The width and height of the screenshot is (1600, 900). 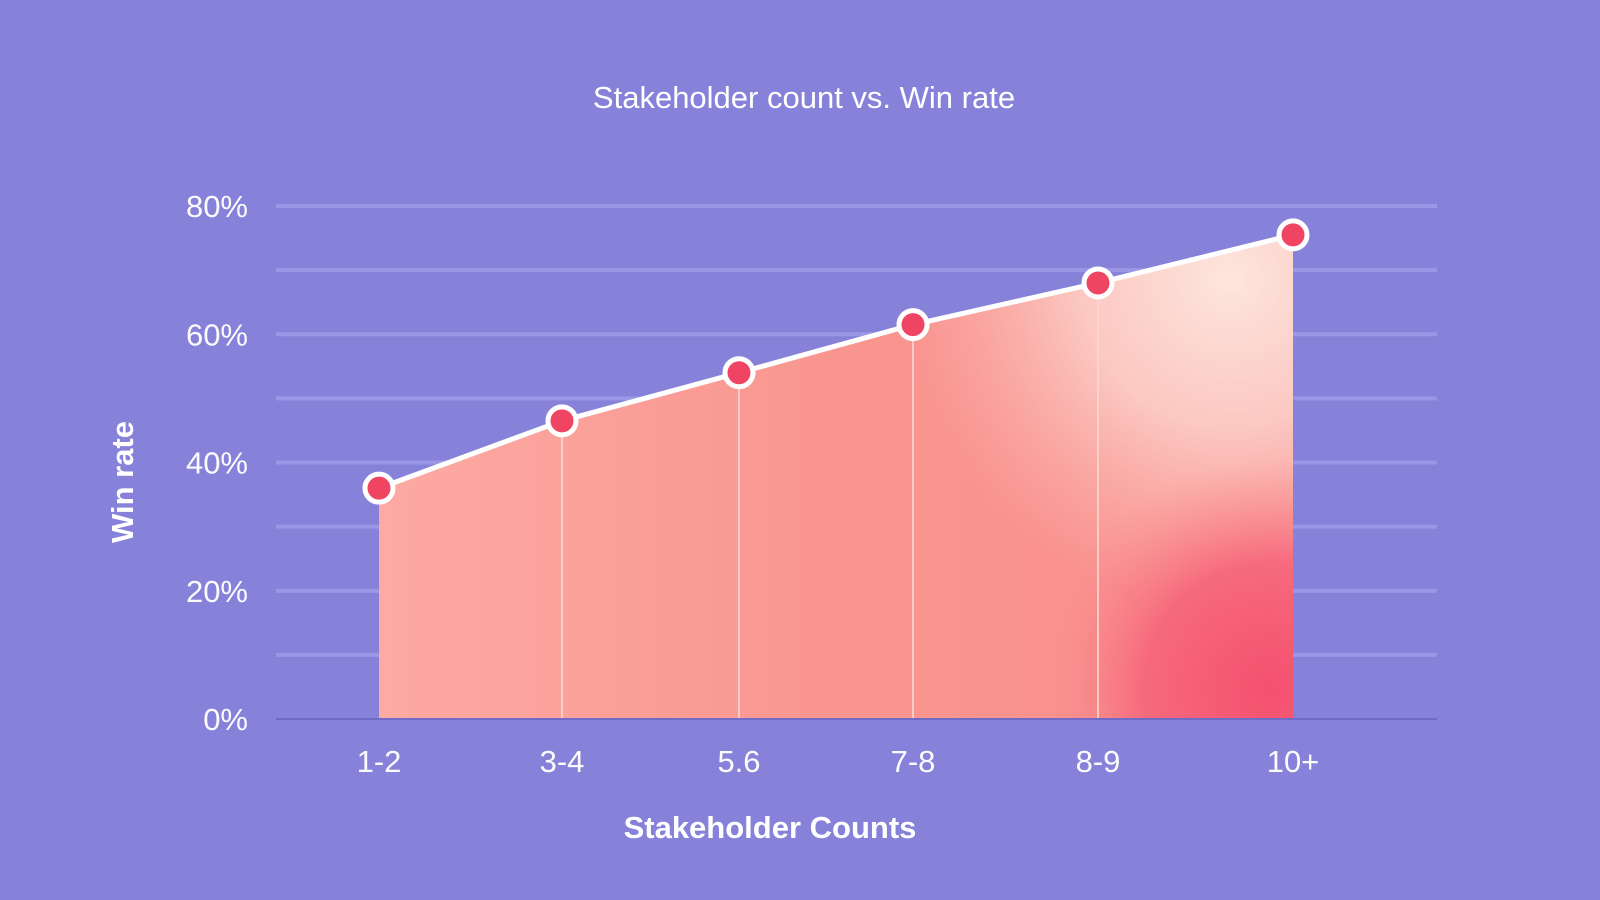 What do you see at coordinates (217, 591) in the screenshot?
I see `y-tick-label: 20%` at bounding box center [217, 591].